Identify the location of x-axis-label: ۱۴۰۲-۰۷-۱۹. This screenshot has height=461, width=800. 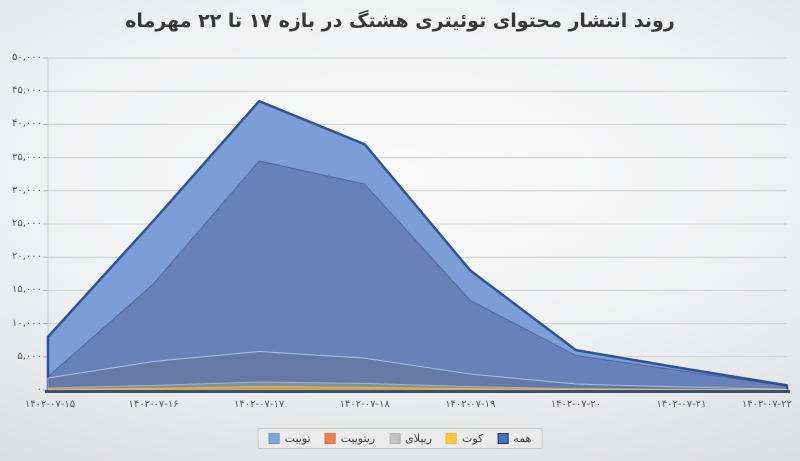
(470, 404).